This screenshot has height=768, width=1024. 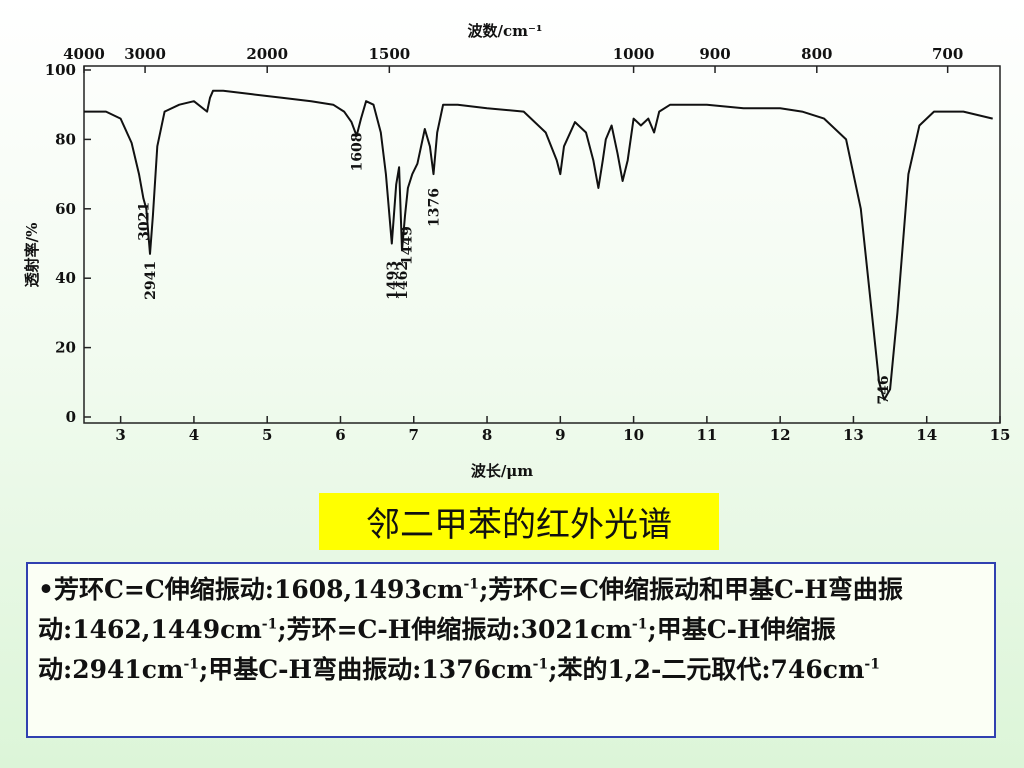 What do you see at coordinates (366, 669) in the screenshot?
I see `desc-text-5: ;甲基C-H弯曲振动:1376cm` at bounding box center [366, 669].